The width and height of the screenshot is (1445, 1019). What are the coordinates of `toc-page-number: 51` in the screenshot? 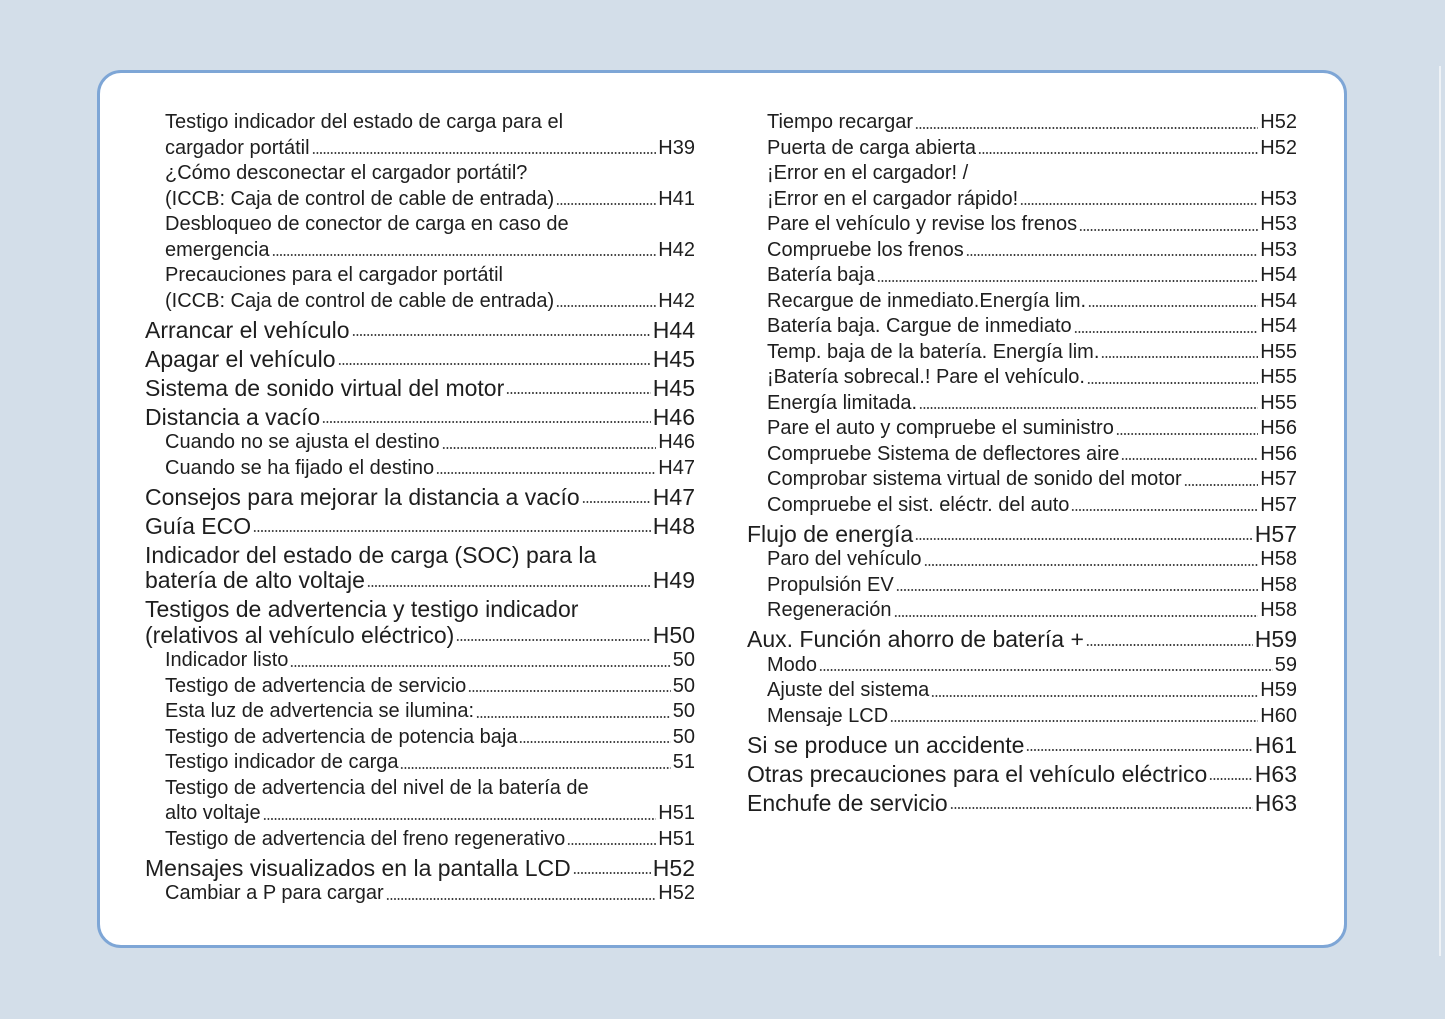 It's located at (683, 762).